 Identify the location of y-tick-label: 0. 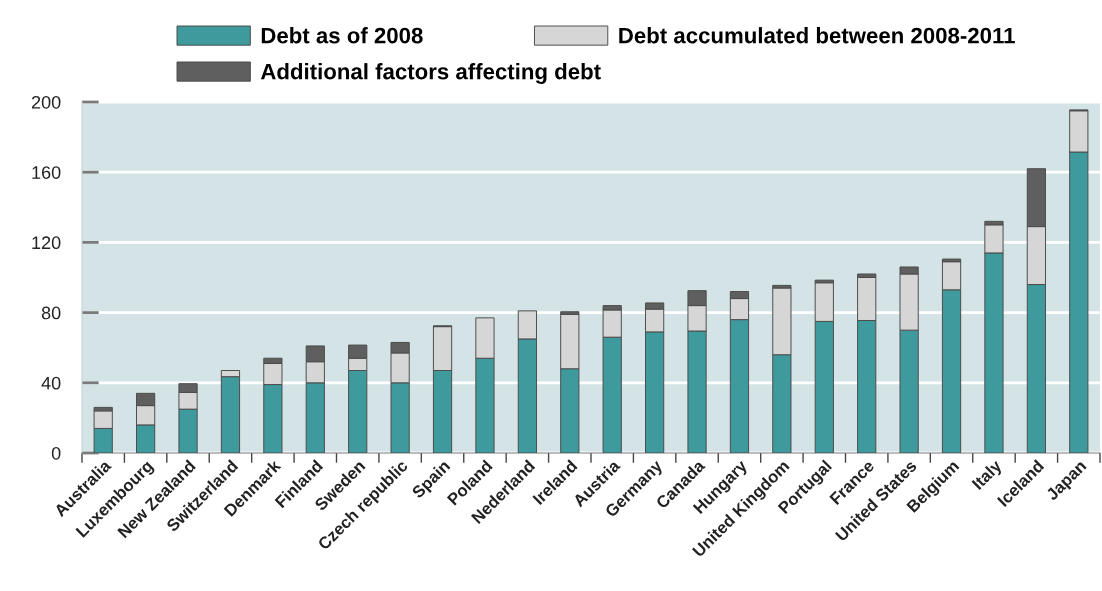
(56, 453).